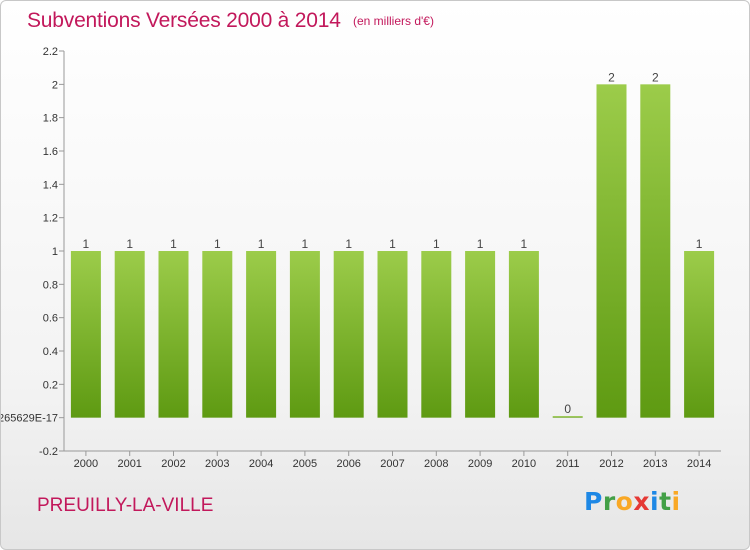 The image size is (750, 550). I want to click on y-tick-label: 2.2, so click(50, 52).